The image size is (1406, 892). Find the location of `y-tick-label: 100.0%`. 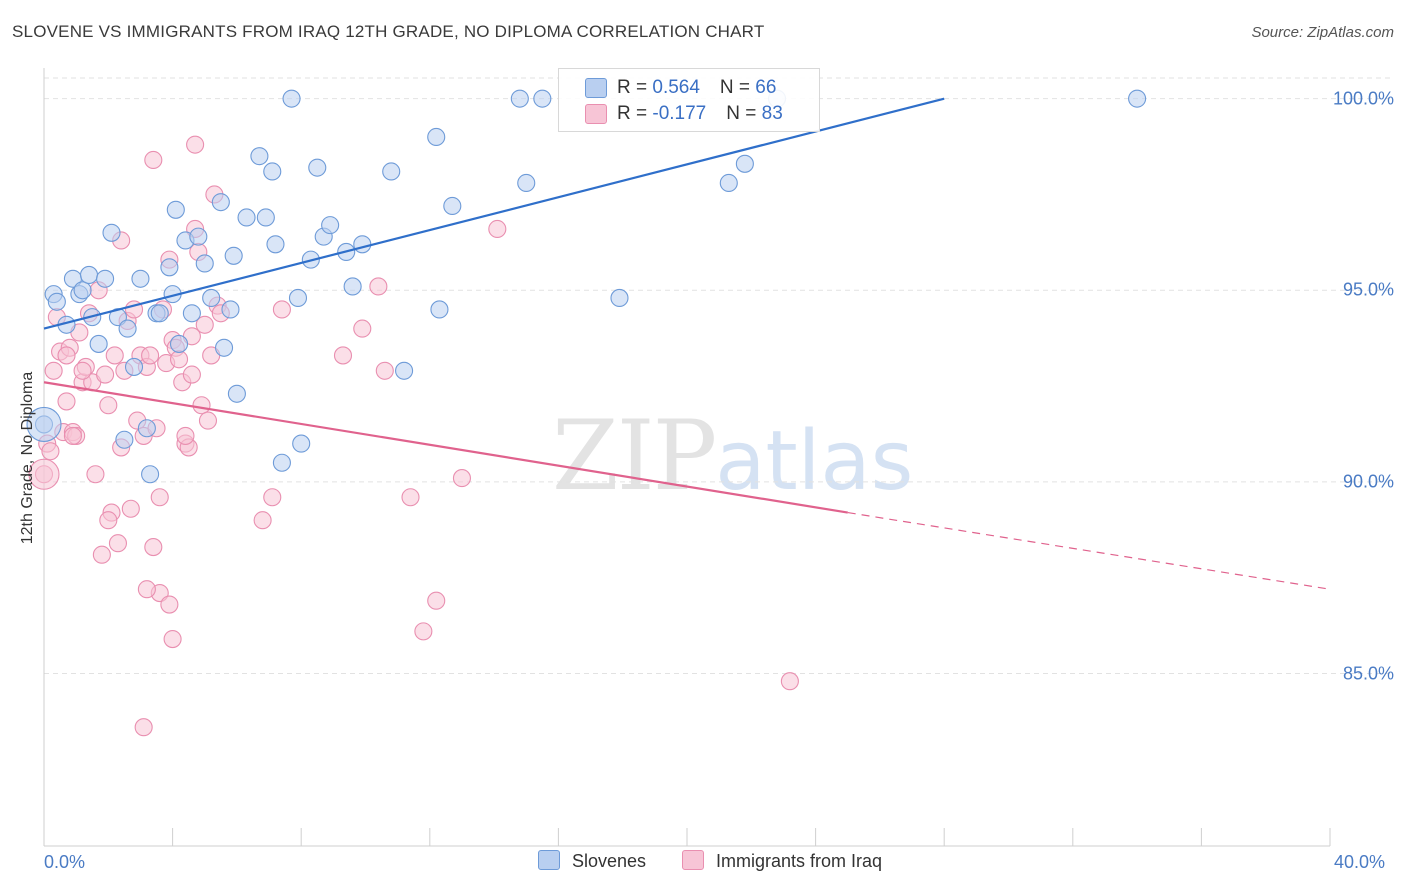

y-tick-label: 100.0% is located at coordinates (1363, 98).